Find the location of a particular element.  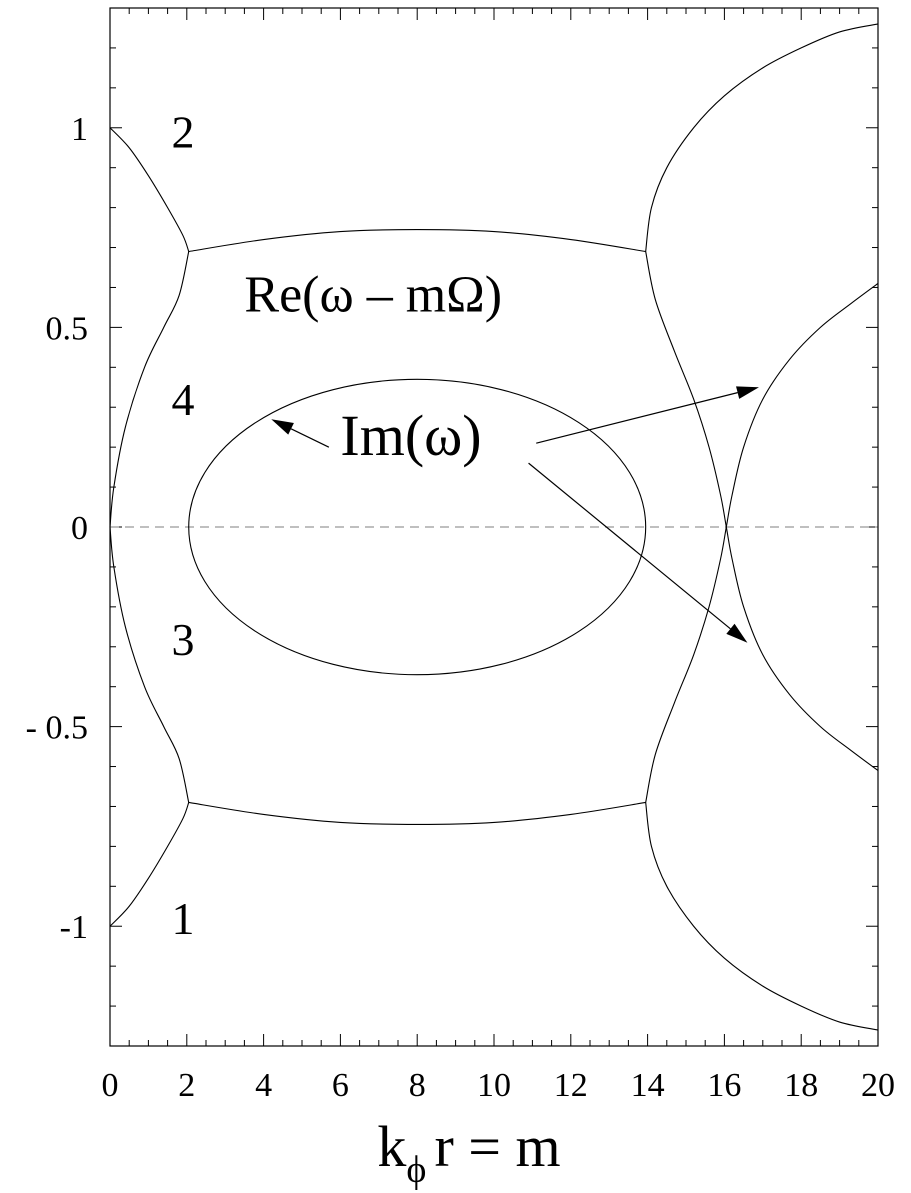

x-tick-label: 8 is located at coordinates (417, 1085).